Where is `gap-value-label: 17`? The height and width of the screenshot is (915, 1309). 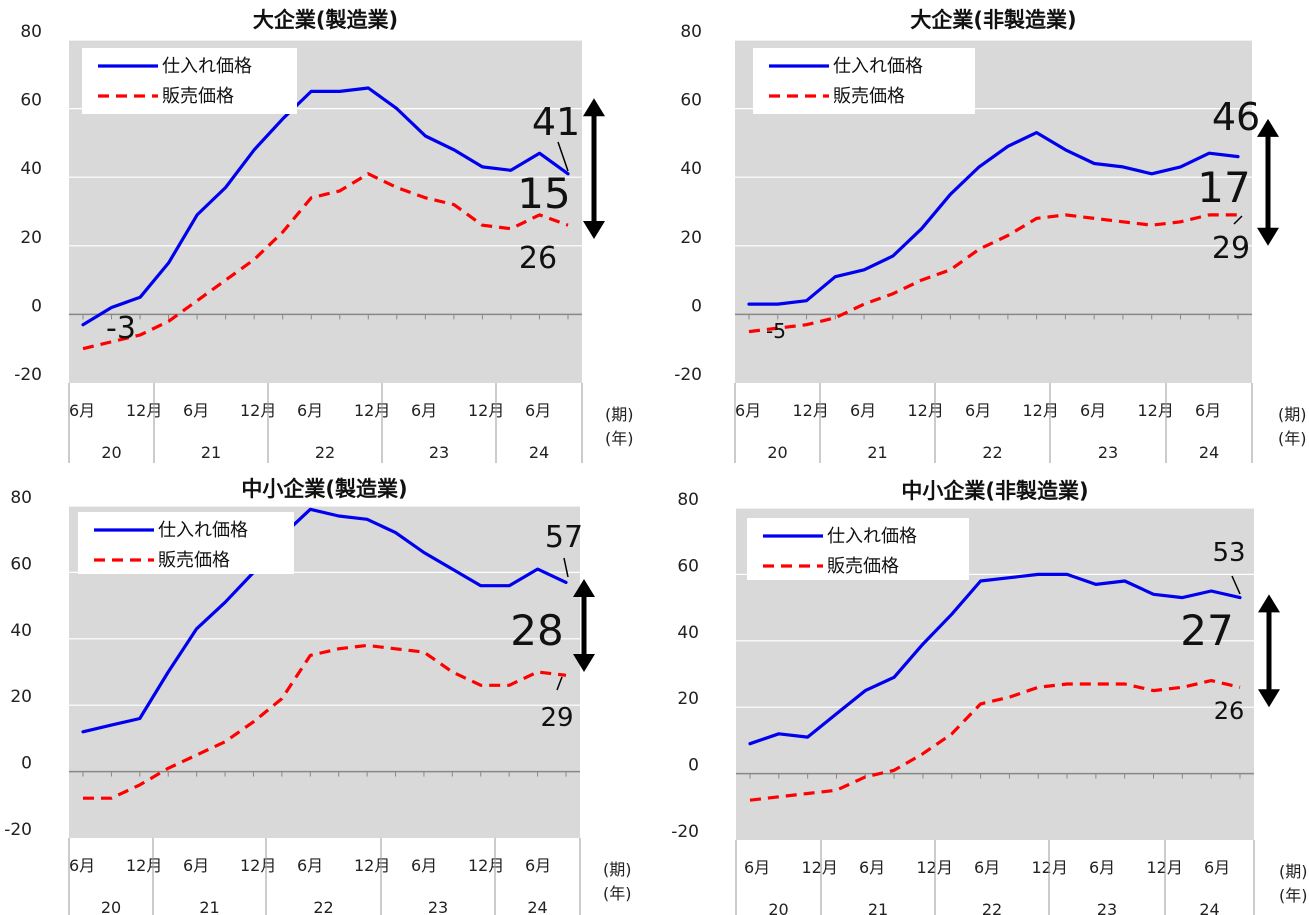
gap-value-label: 17 is located at coordinates (1223, 187).